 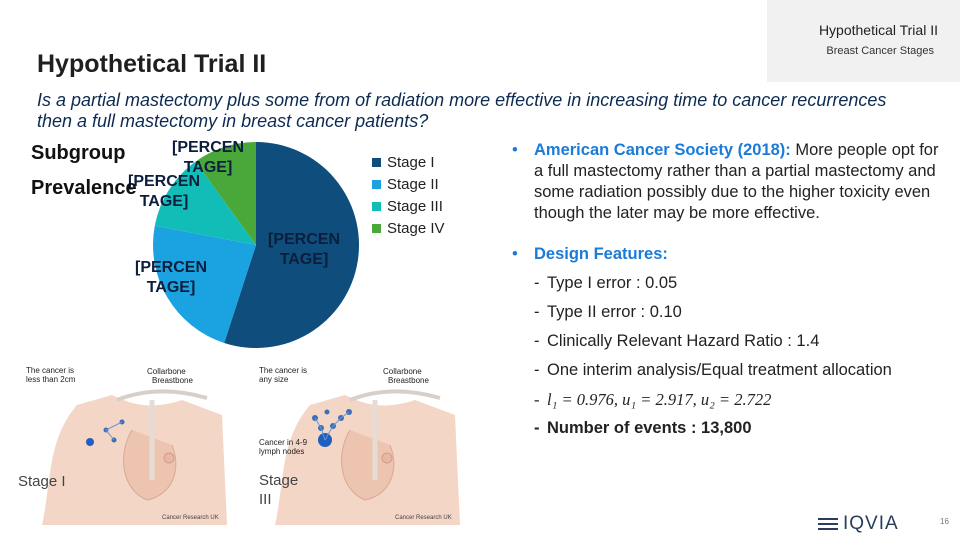 I want to click on pie-legend: Stage I Stage II Stage III Stage IV, so click(x=408, y=195).